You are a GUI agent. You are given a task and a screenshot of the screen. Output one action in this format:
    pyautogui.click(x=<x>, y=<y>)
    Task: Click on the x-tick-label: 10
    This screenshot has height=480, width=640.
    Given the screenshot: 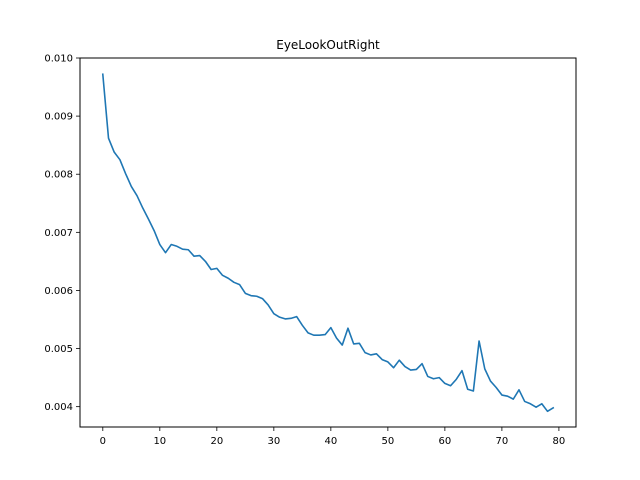 What is the action you would take?
    pyautogui.click(x=159, y=441)
    